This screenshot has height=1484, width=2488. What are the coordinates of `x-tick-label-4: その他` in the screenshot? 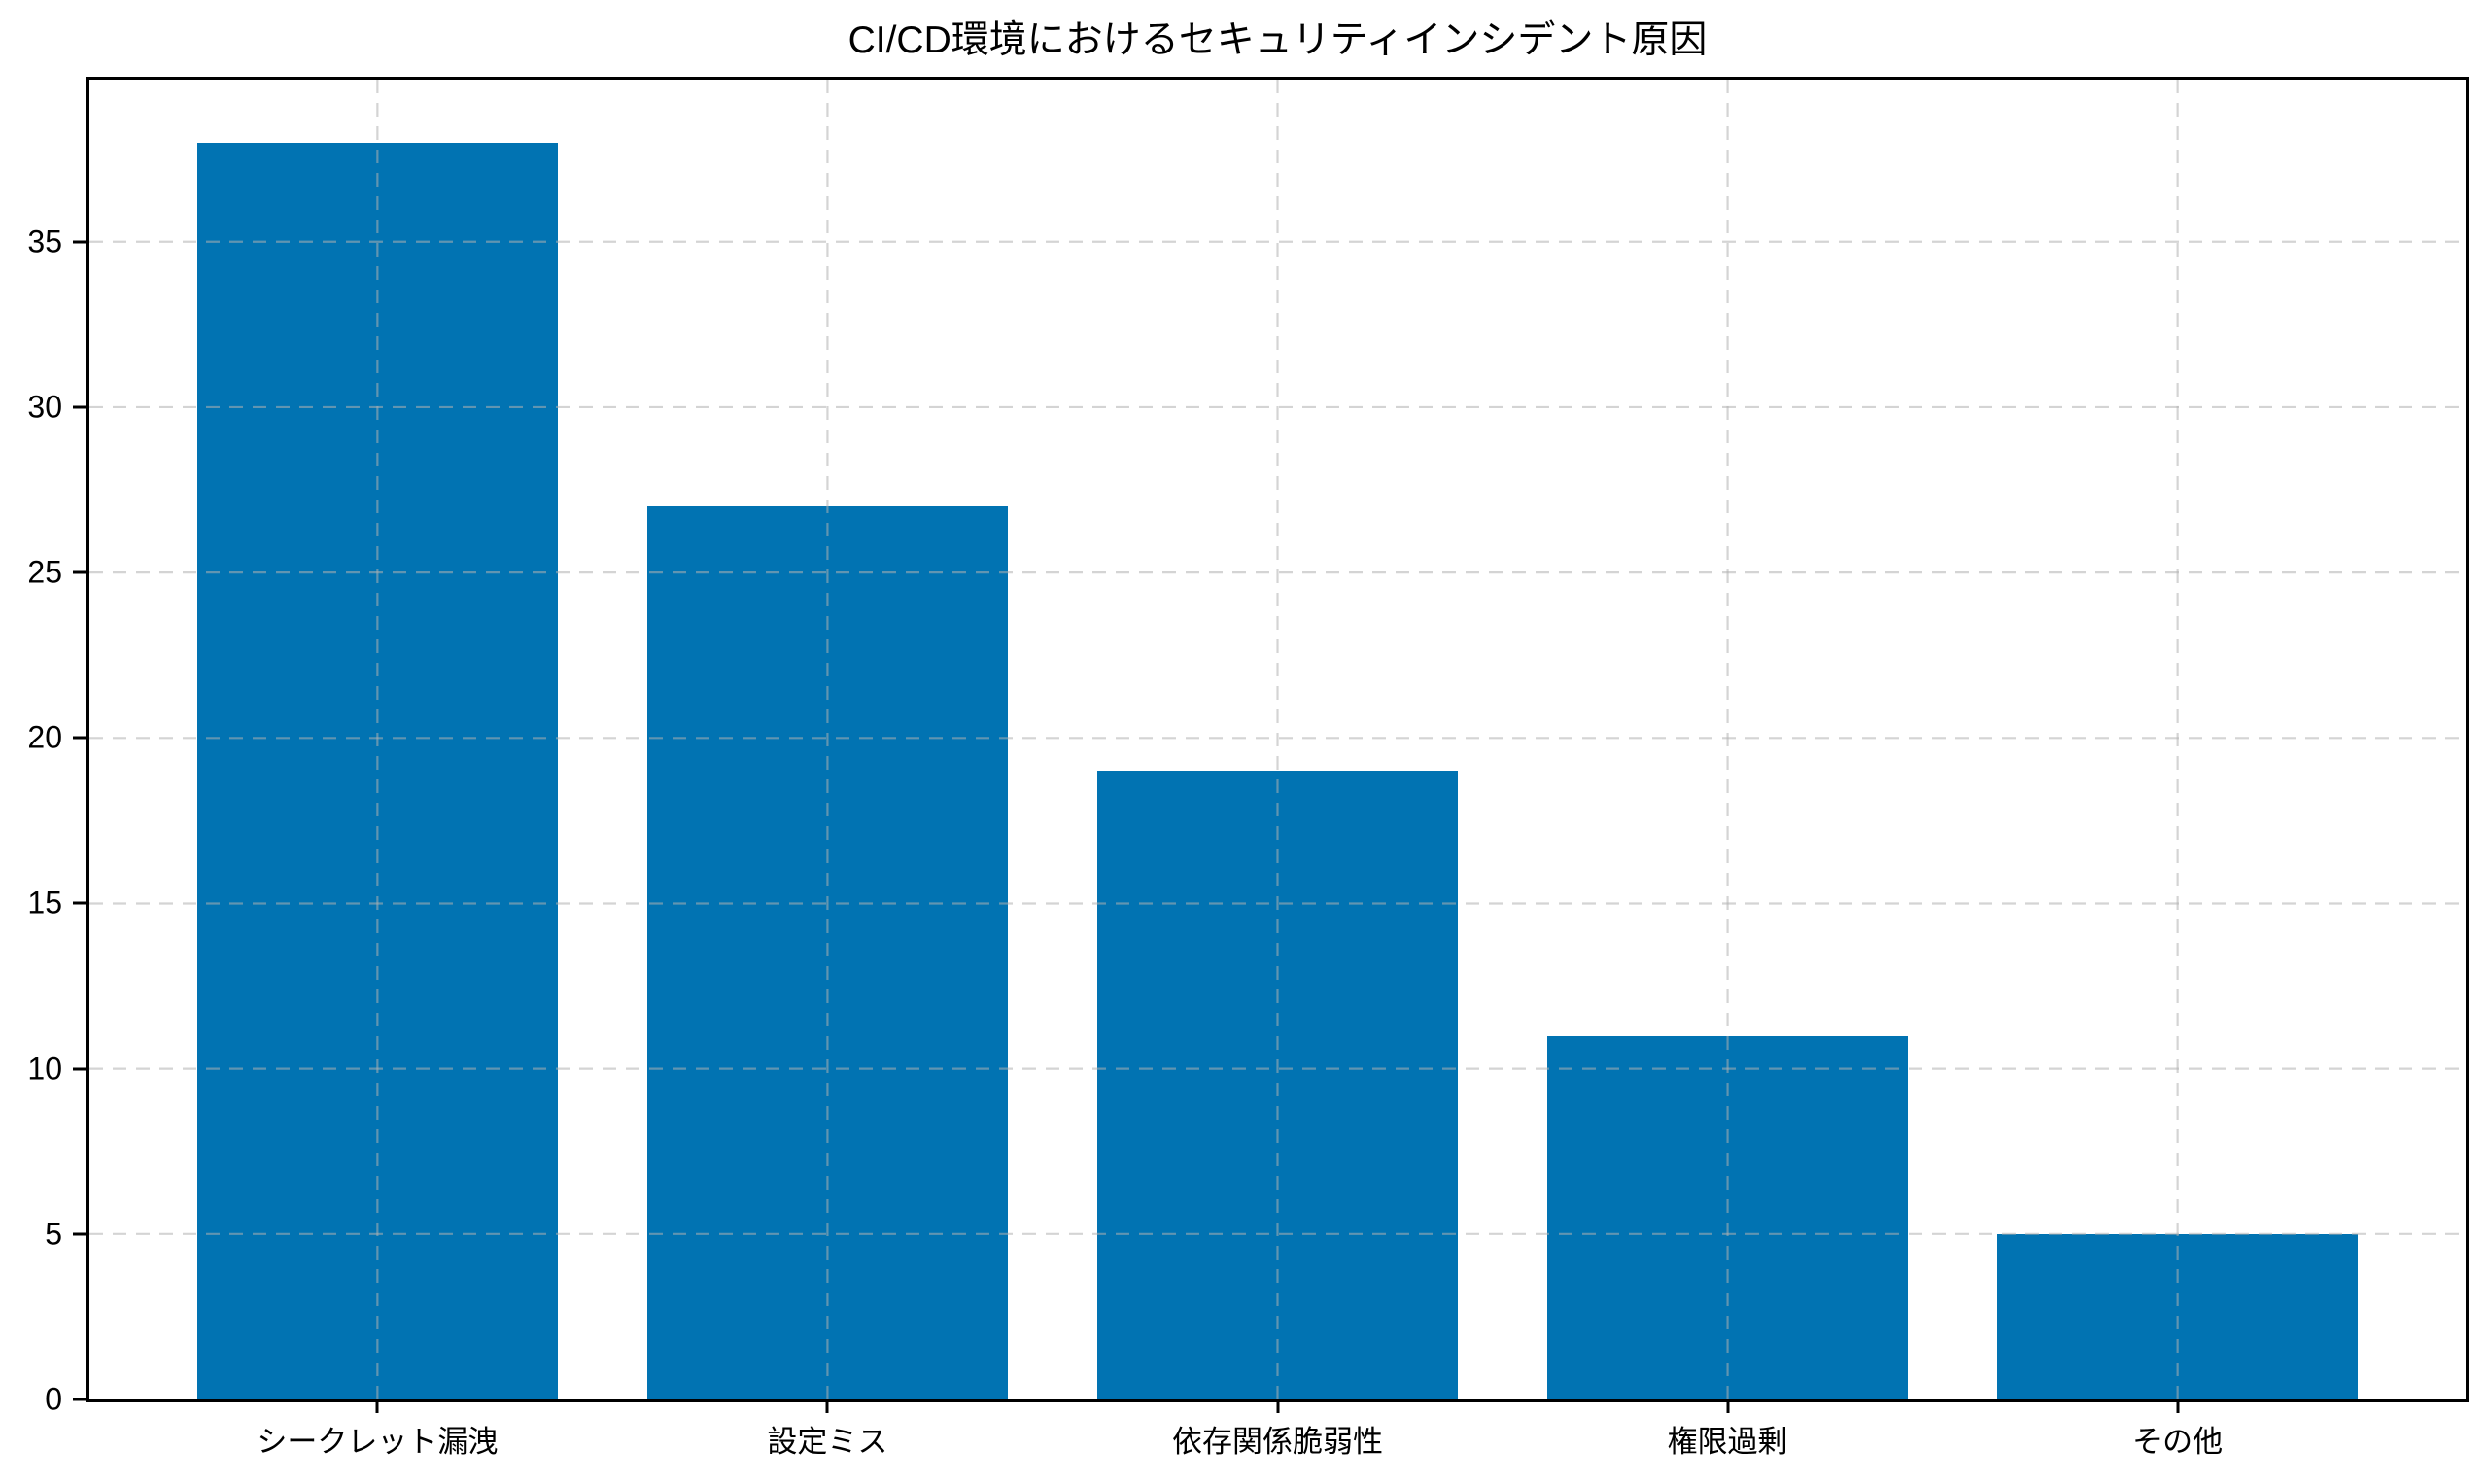 It's located at (2178, 1442).